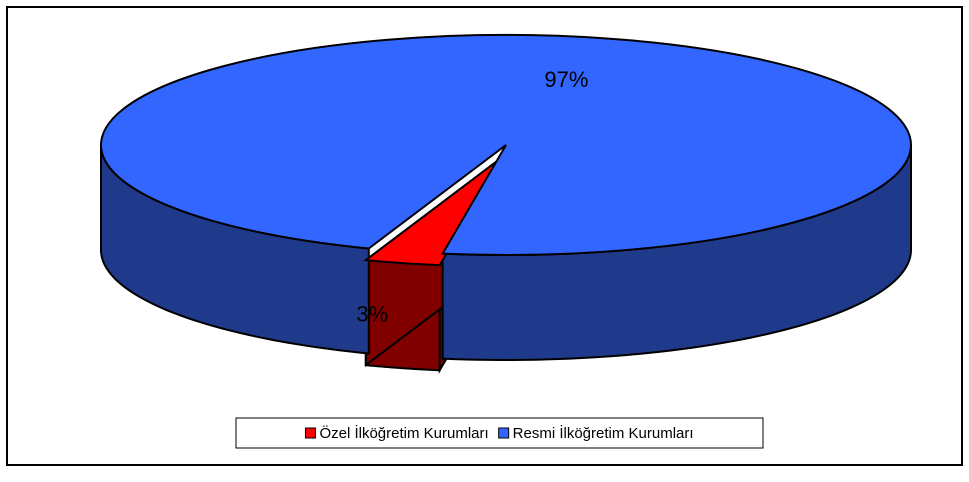 The image size is (969, 482). What do you see at coordinates (372, 313) in the screenshot?
I see `data-label: 3%` at bounding box center [372, 313].